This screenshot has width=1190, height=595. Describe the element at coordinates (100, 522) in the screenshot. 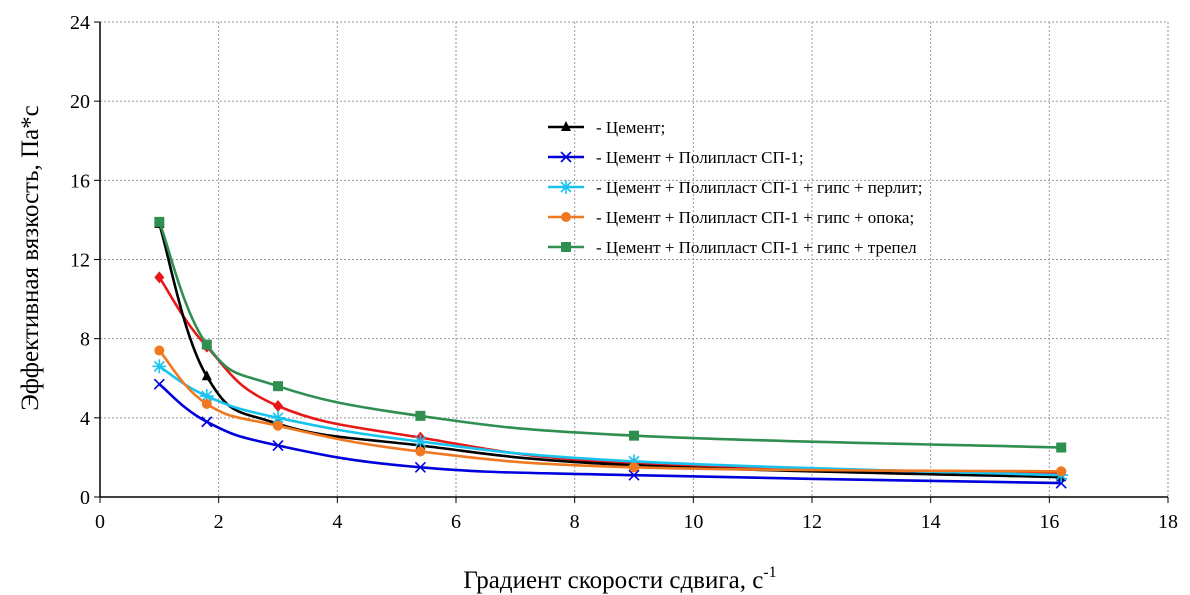

I see `x-tick-label: 0` at that location.